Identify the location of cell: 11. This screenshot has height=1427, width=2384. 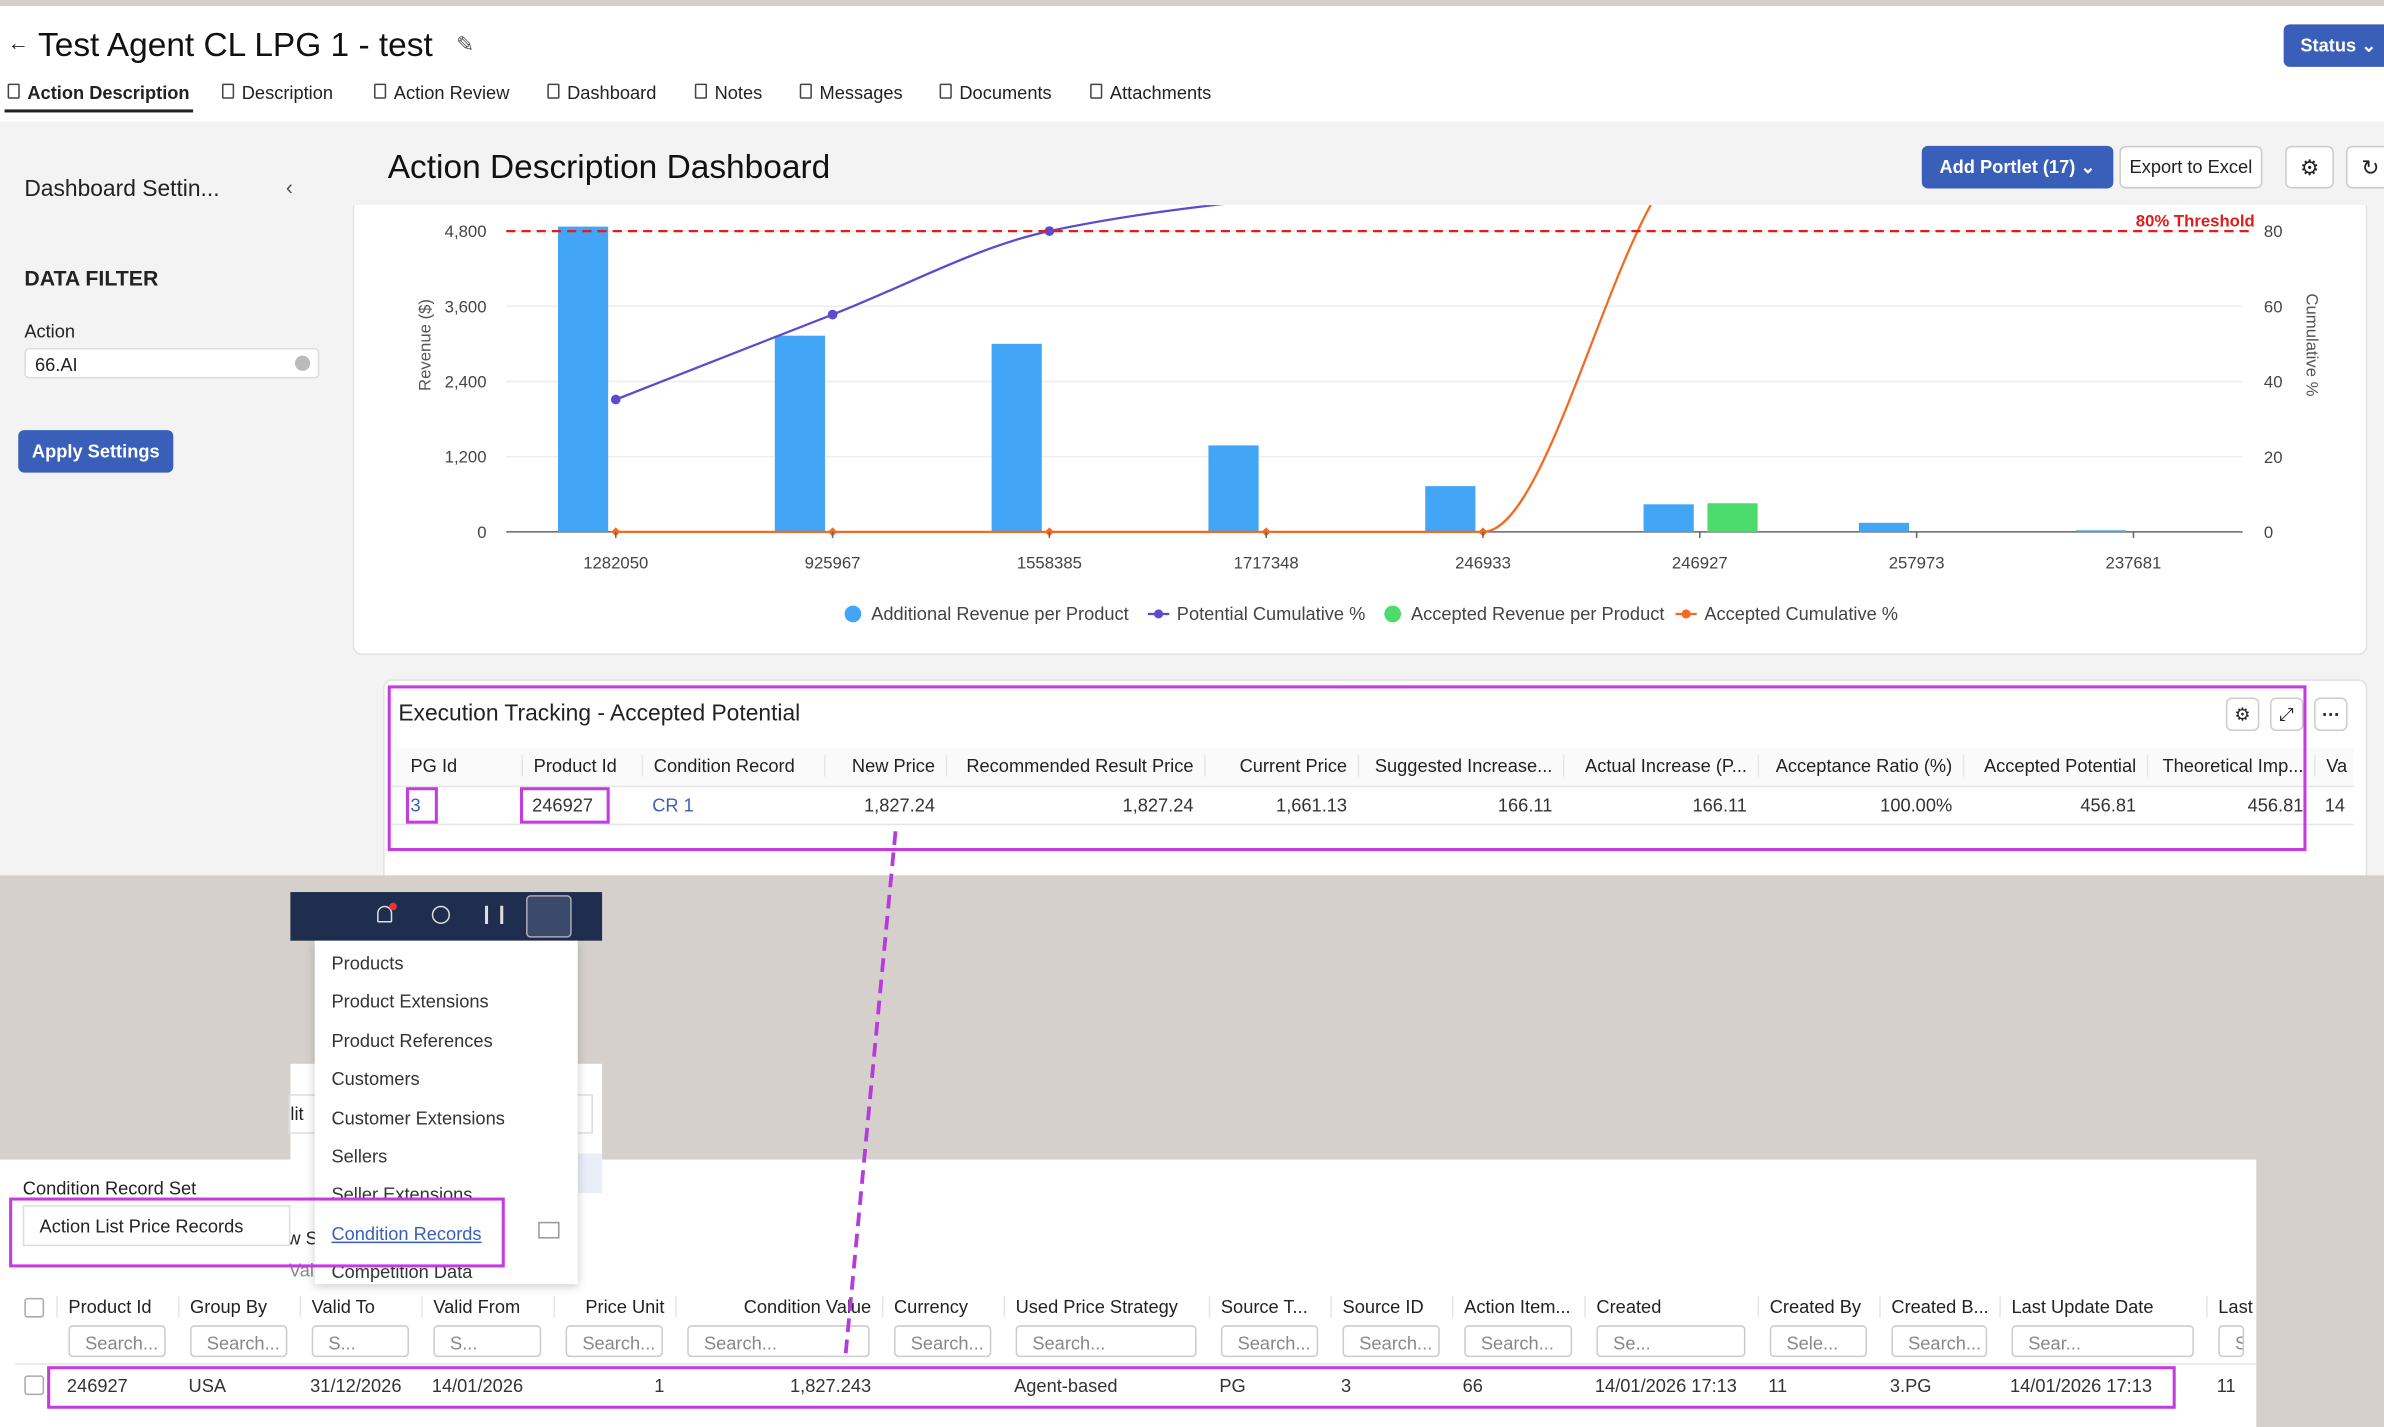
(2226, 1386).